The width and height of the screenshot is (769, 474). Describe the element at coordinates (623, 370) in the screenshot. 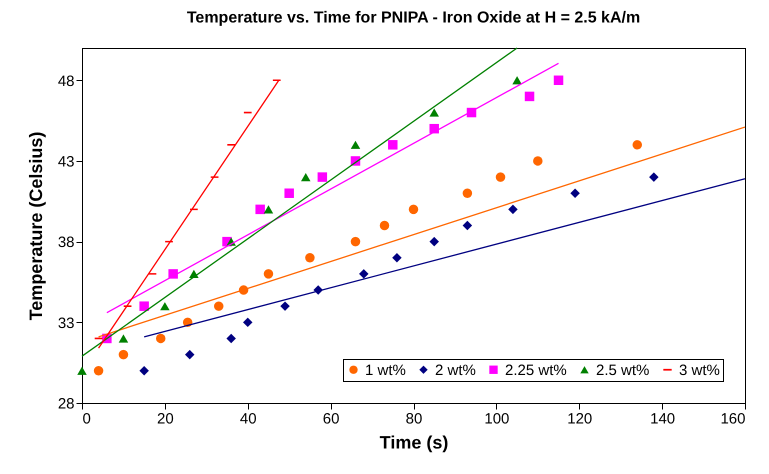

I see `legend-label: 2.5 wt%` at that location.